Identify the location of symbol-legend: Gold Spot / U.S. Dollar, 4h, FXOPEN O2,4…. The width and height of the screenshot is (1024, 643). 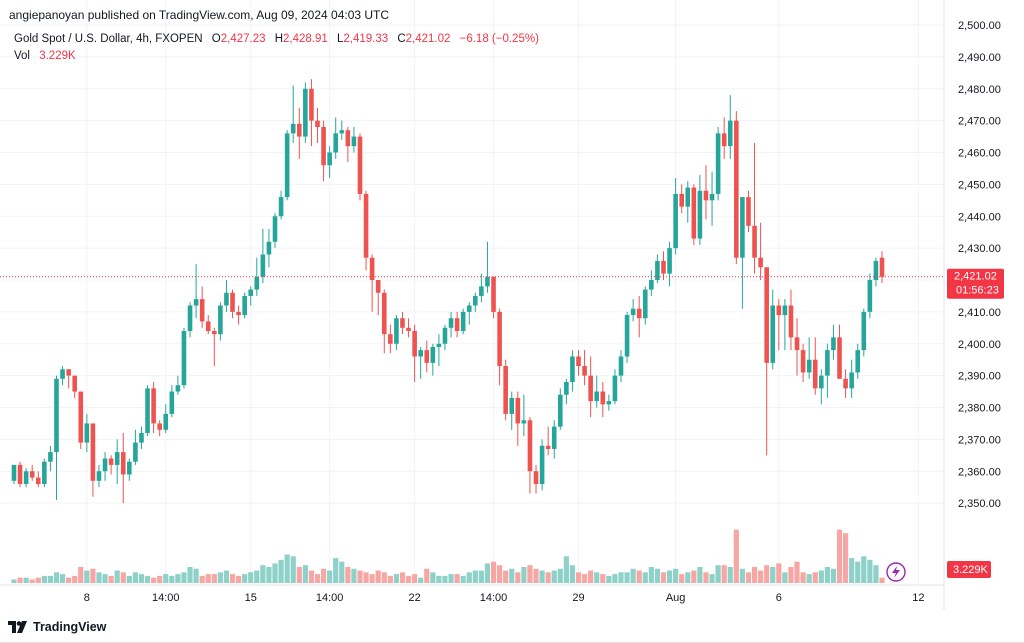
(276, 39).